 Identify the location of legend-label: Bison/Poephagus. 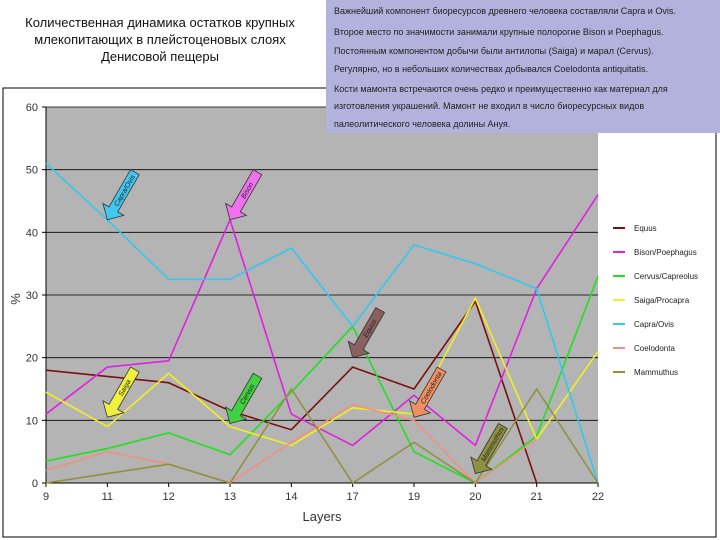
(665, 252).